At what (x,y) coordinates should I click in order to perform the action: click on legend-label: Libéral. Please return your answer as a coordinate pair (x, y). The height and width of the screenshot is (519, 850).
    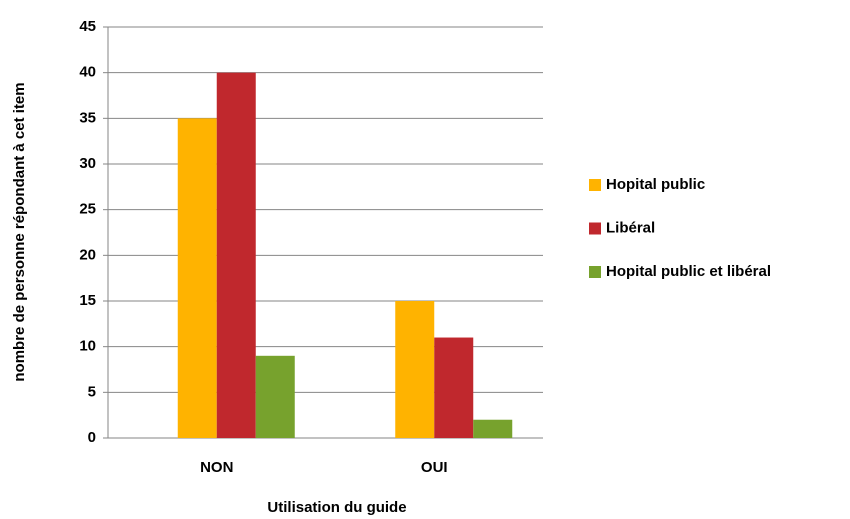
    Looking at the image, I should click on (630, 227).